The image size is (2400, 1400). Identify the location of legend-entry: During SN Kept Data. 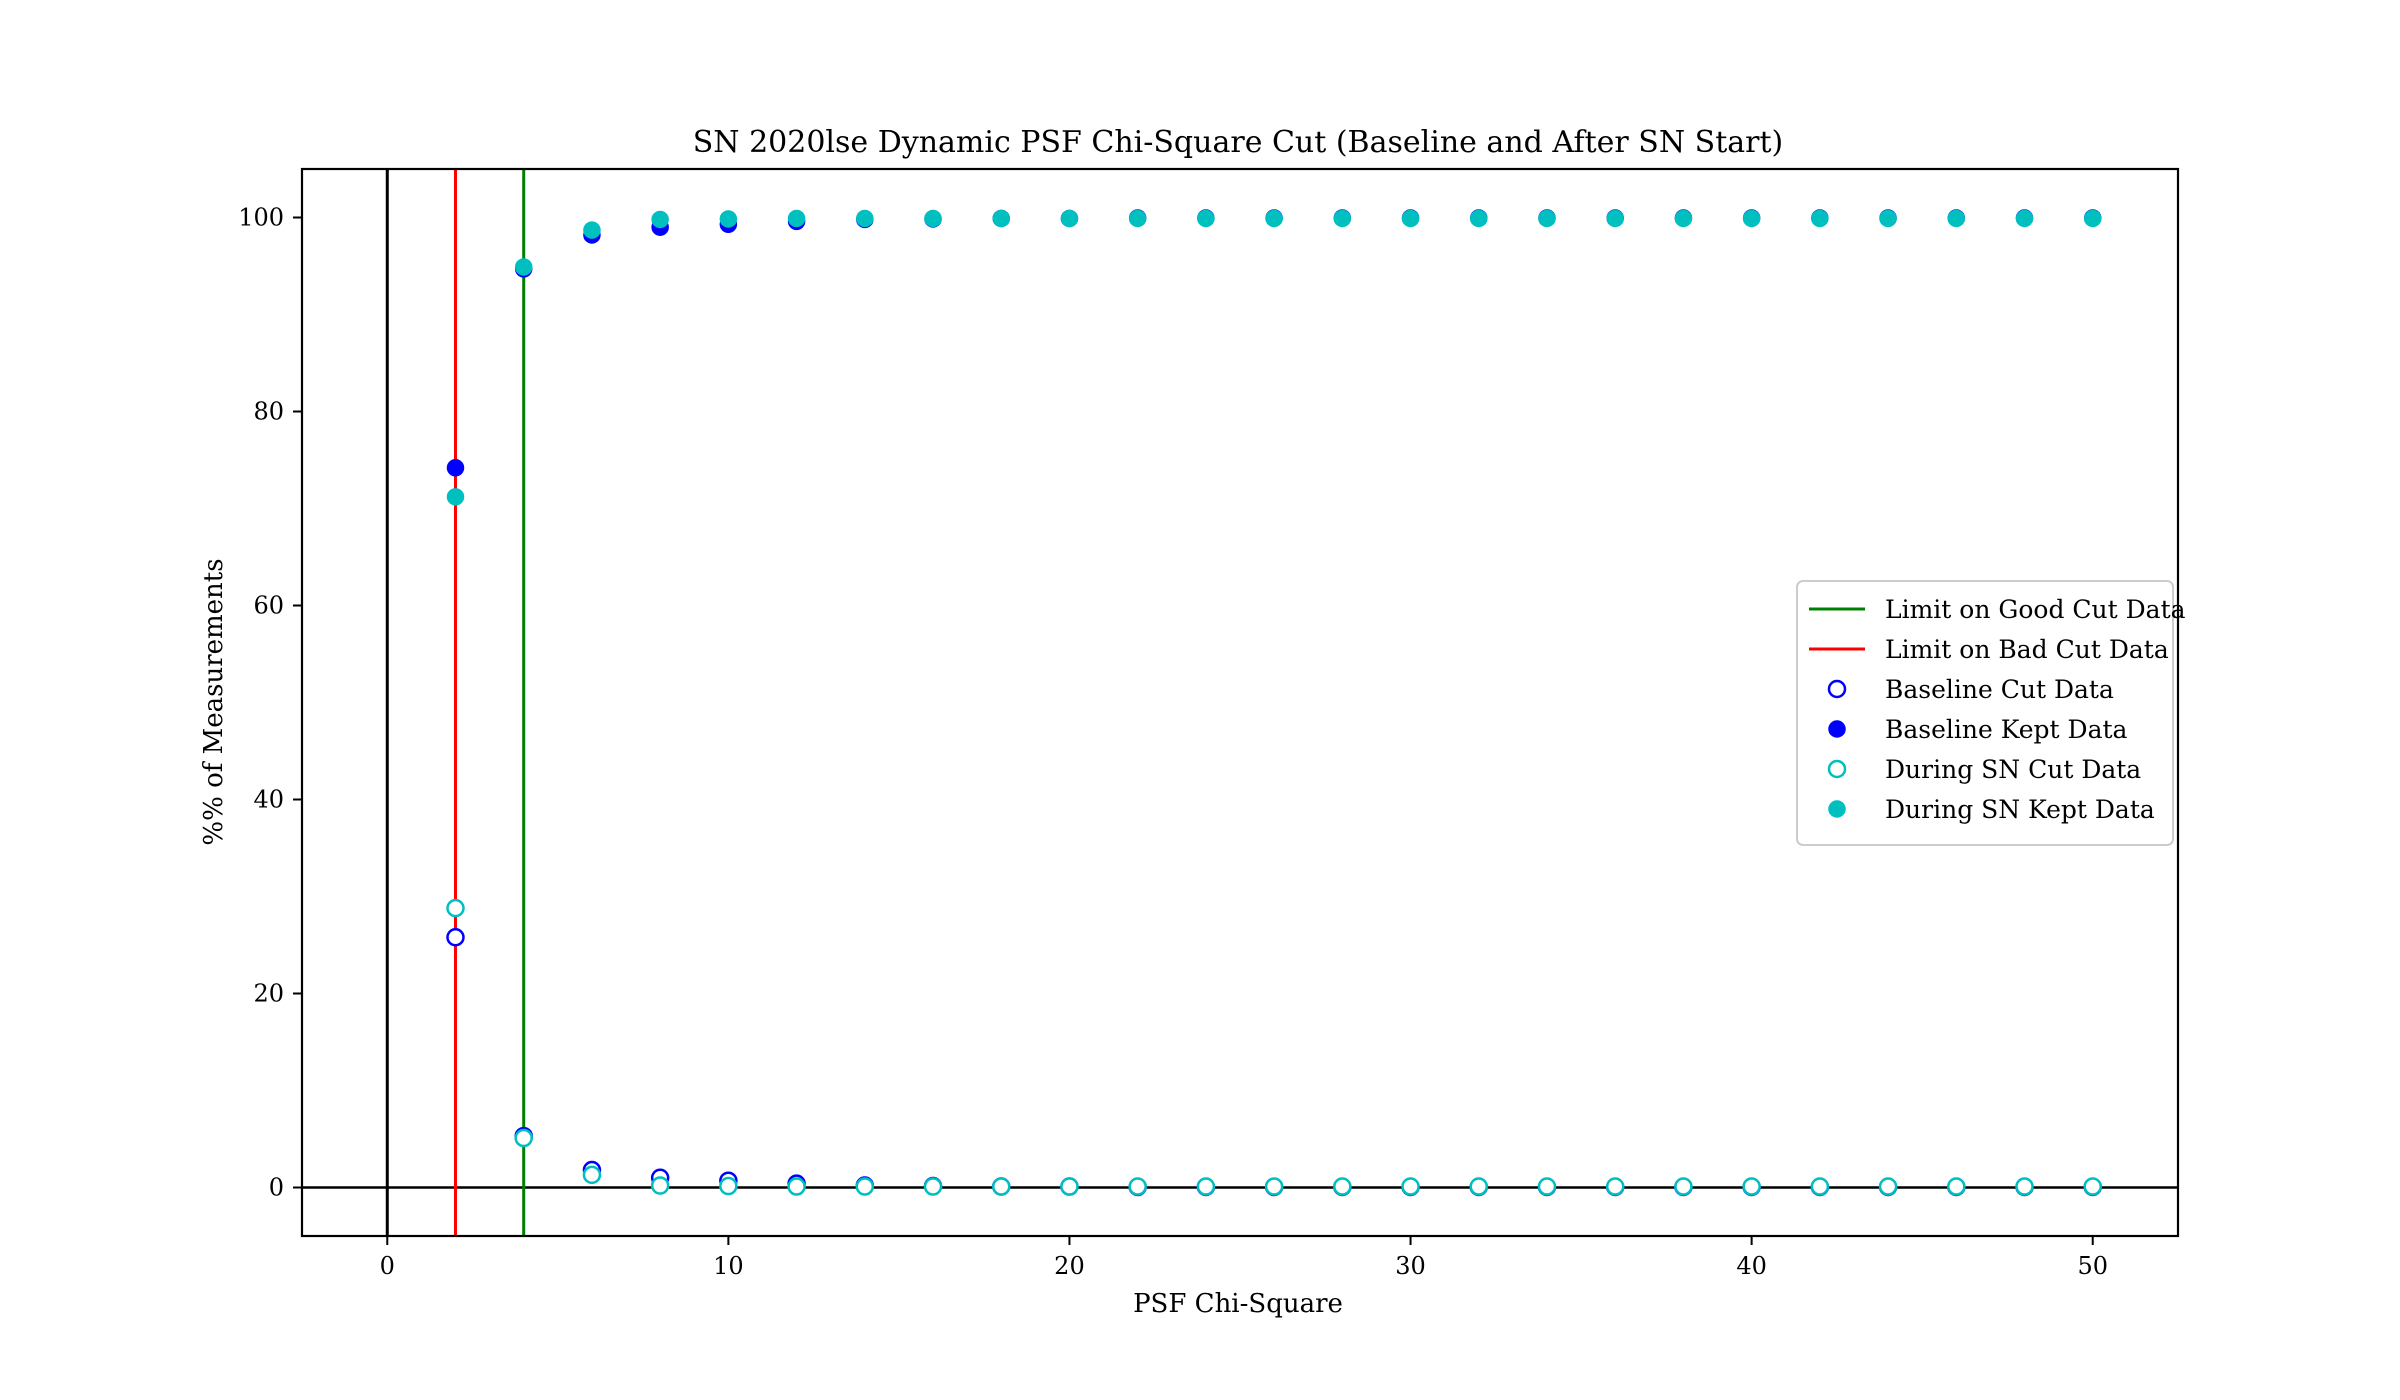
(1991, 809).